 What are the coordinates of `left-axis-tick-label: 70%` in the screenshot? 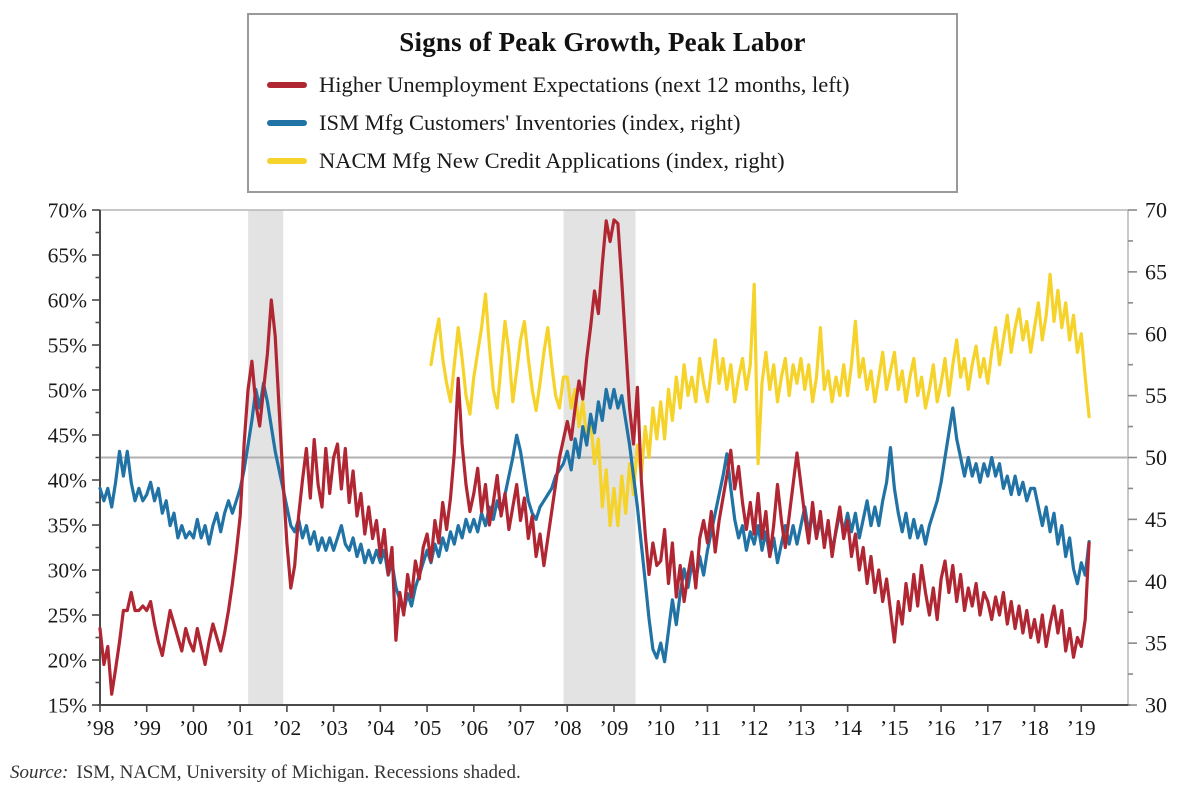 It's located at (68, 211).